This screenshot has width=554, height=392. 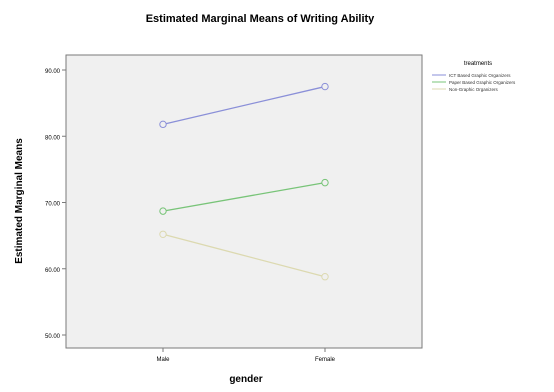 I want to click on y-tick-label: 70.00, so click(x=53, y=205).